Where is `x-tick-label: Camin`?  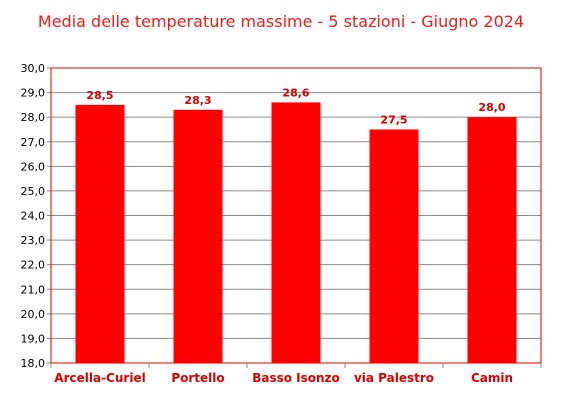 x-tick-label: Camin is located at coordinates (492, 378).